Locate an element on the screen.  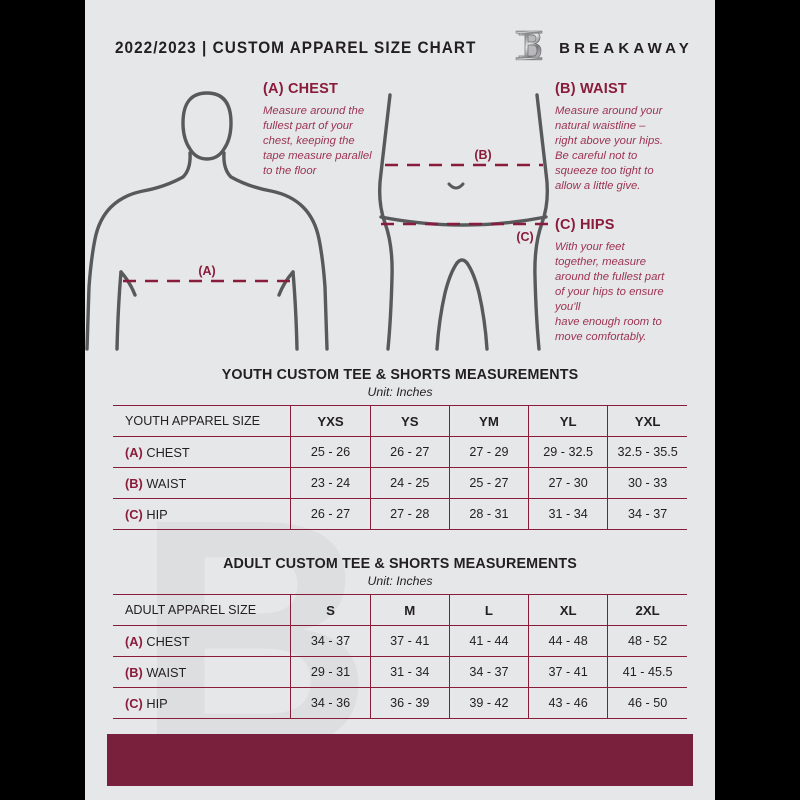
measurement-cell: 25 - 27 is located at coordinates (488, 483).